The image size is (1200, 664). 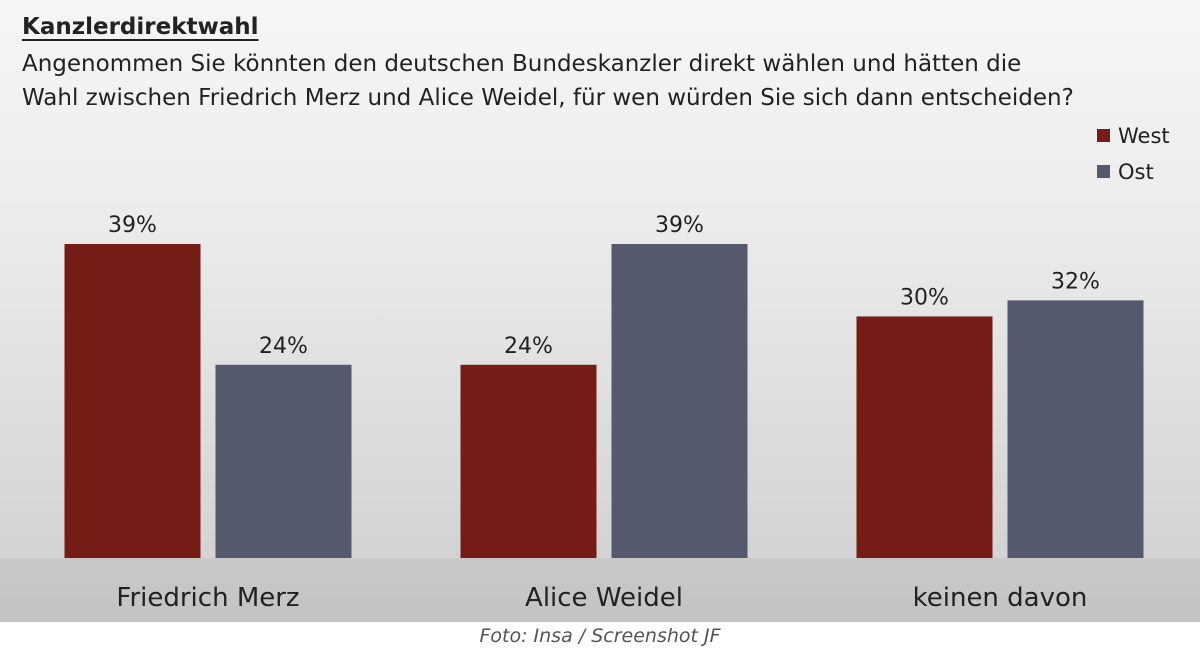 What do you see at coordinates (1075, 281) in the screenshot?
I see `value-label-ost-keinen-davon: 32%` at bounding box center [1075, 281].